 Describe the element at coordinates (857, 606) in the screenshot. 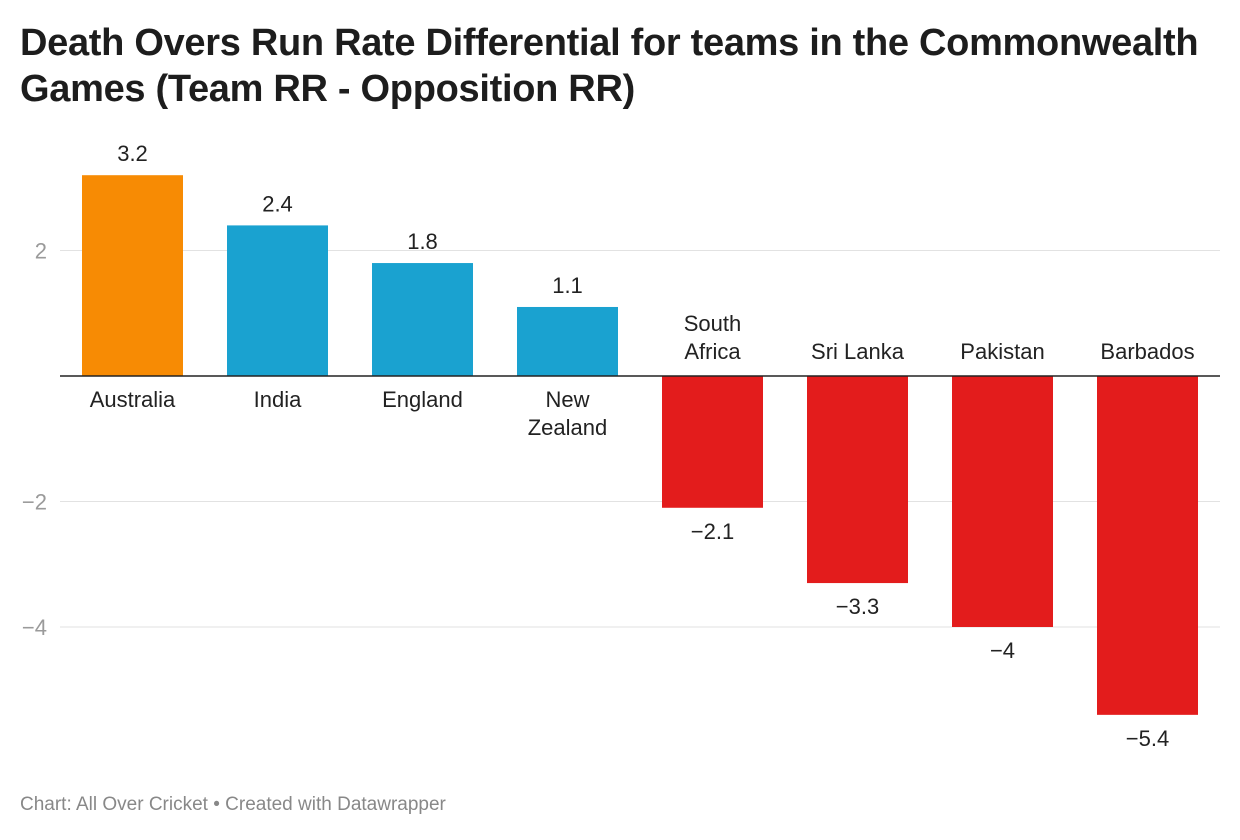

I see `data-label: −3.3` at that location.